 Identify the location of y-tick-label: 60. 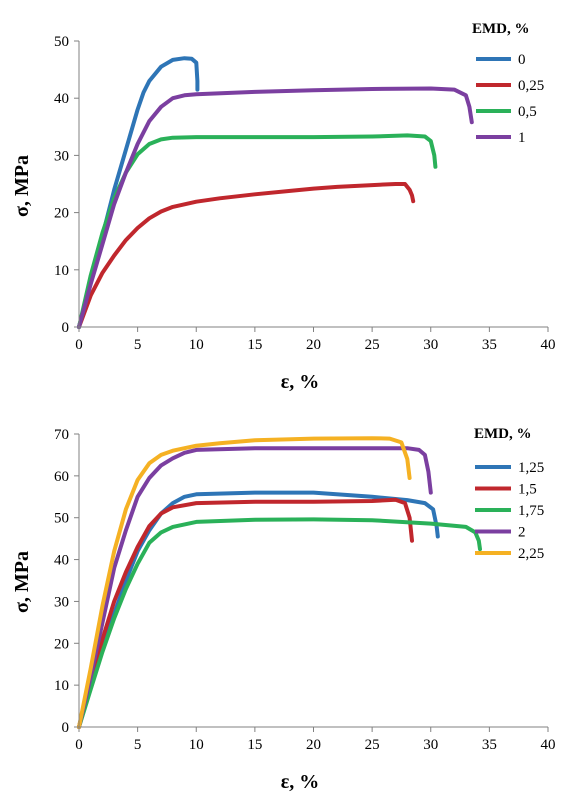
(61, 477).